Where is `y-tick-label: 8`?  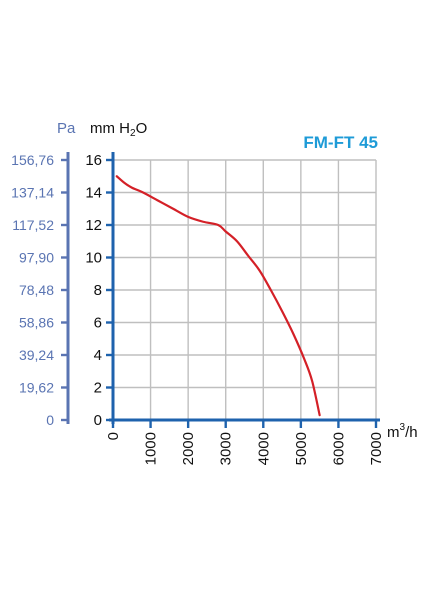 y-tick-label: 8 is located at coordinates (98, 290).